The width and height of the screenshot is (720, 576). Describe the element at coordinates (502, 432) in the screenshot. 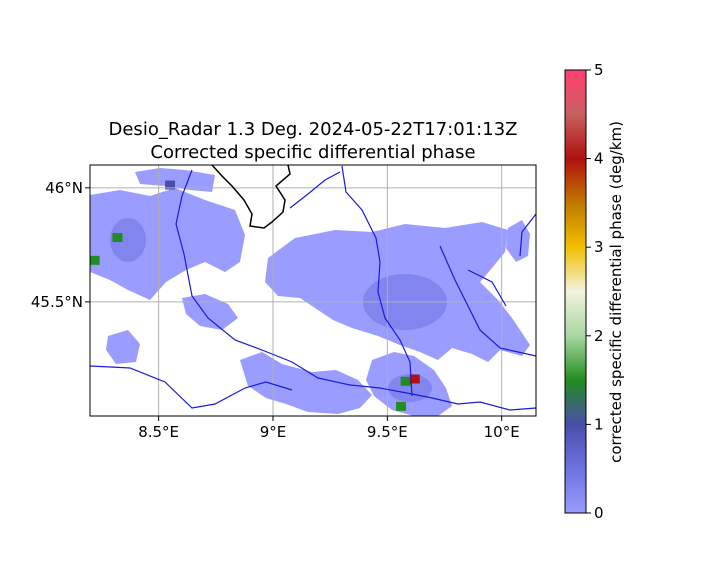

I see `x-tick-label: 10°E` at that location.